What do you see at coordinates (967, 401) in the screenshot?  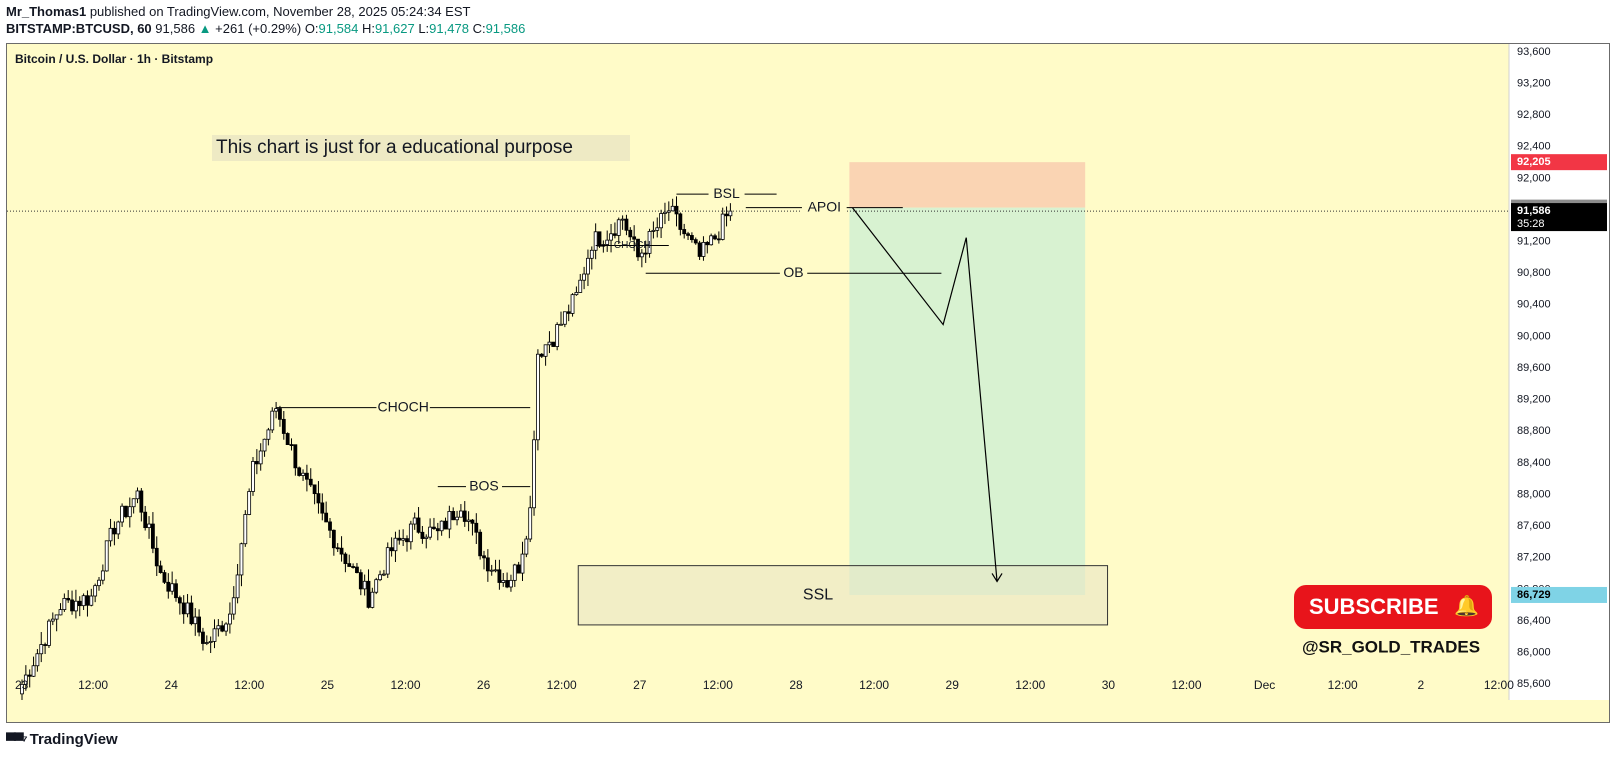 I see `take-profit-zone` at bounding box center [967, 401].